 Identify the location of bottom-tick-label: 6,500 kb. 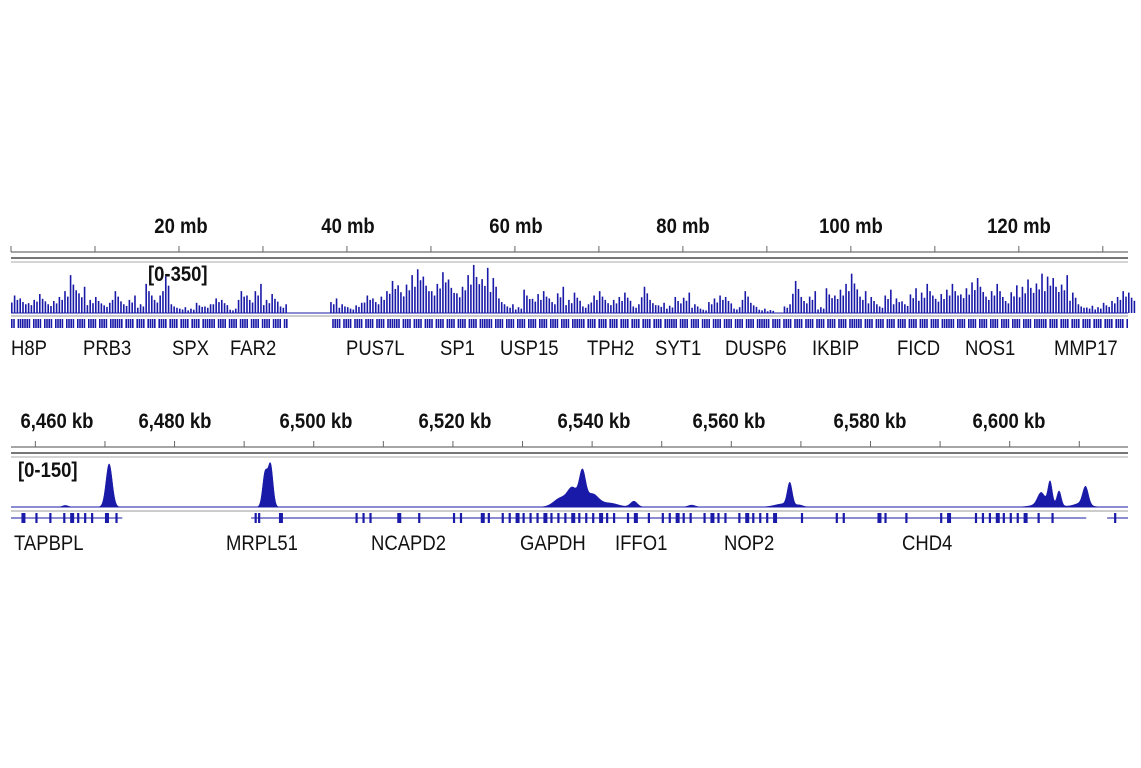
(316, 421).